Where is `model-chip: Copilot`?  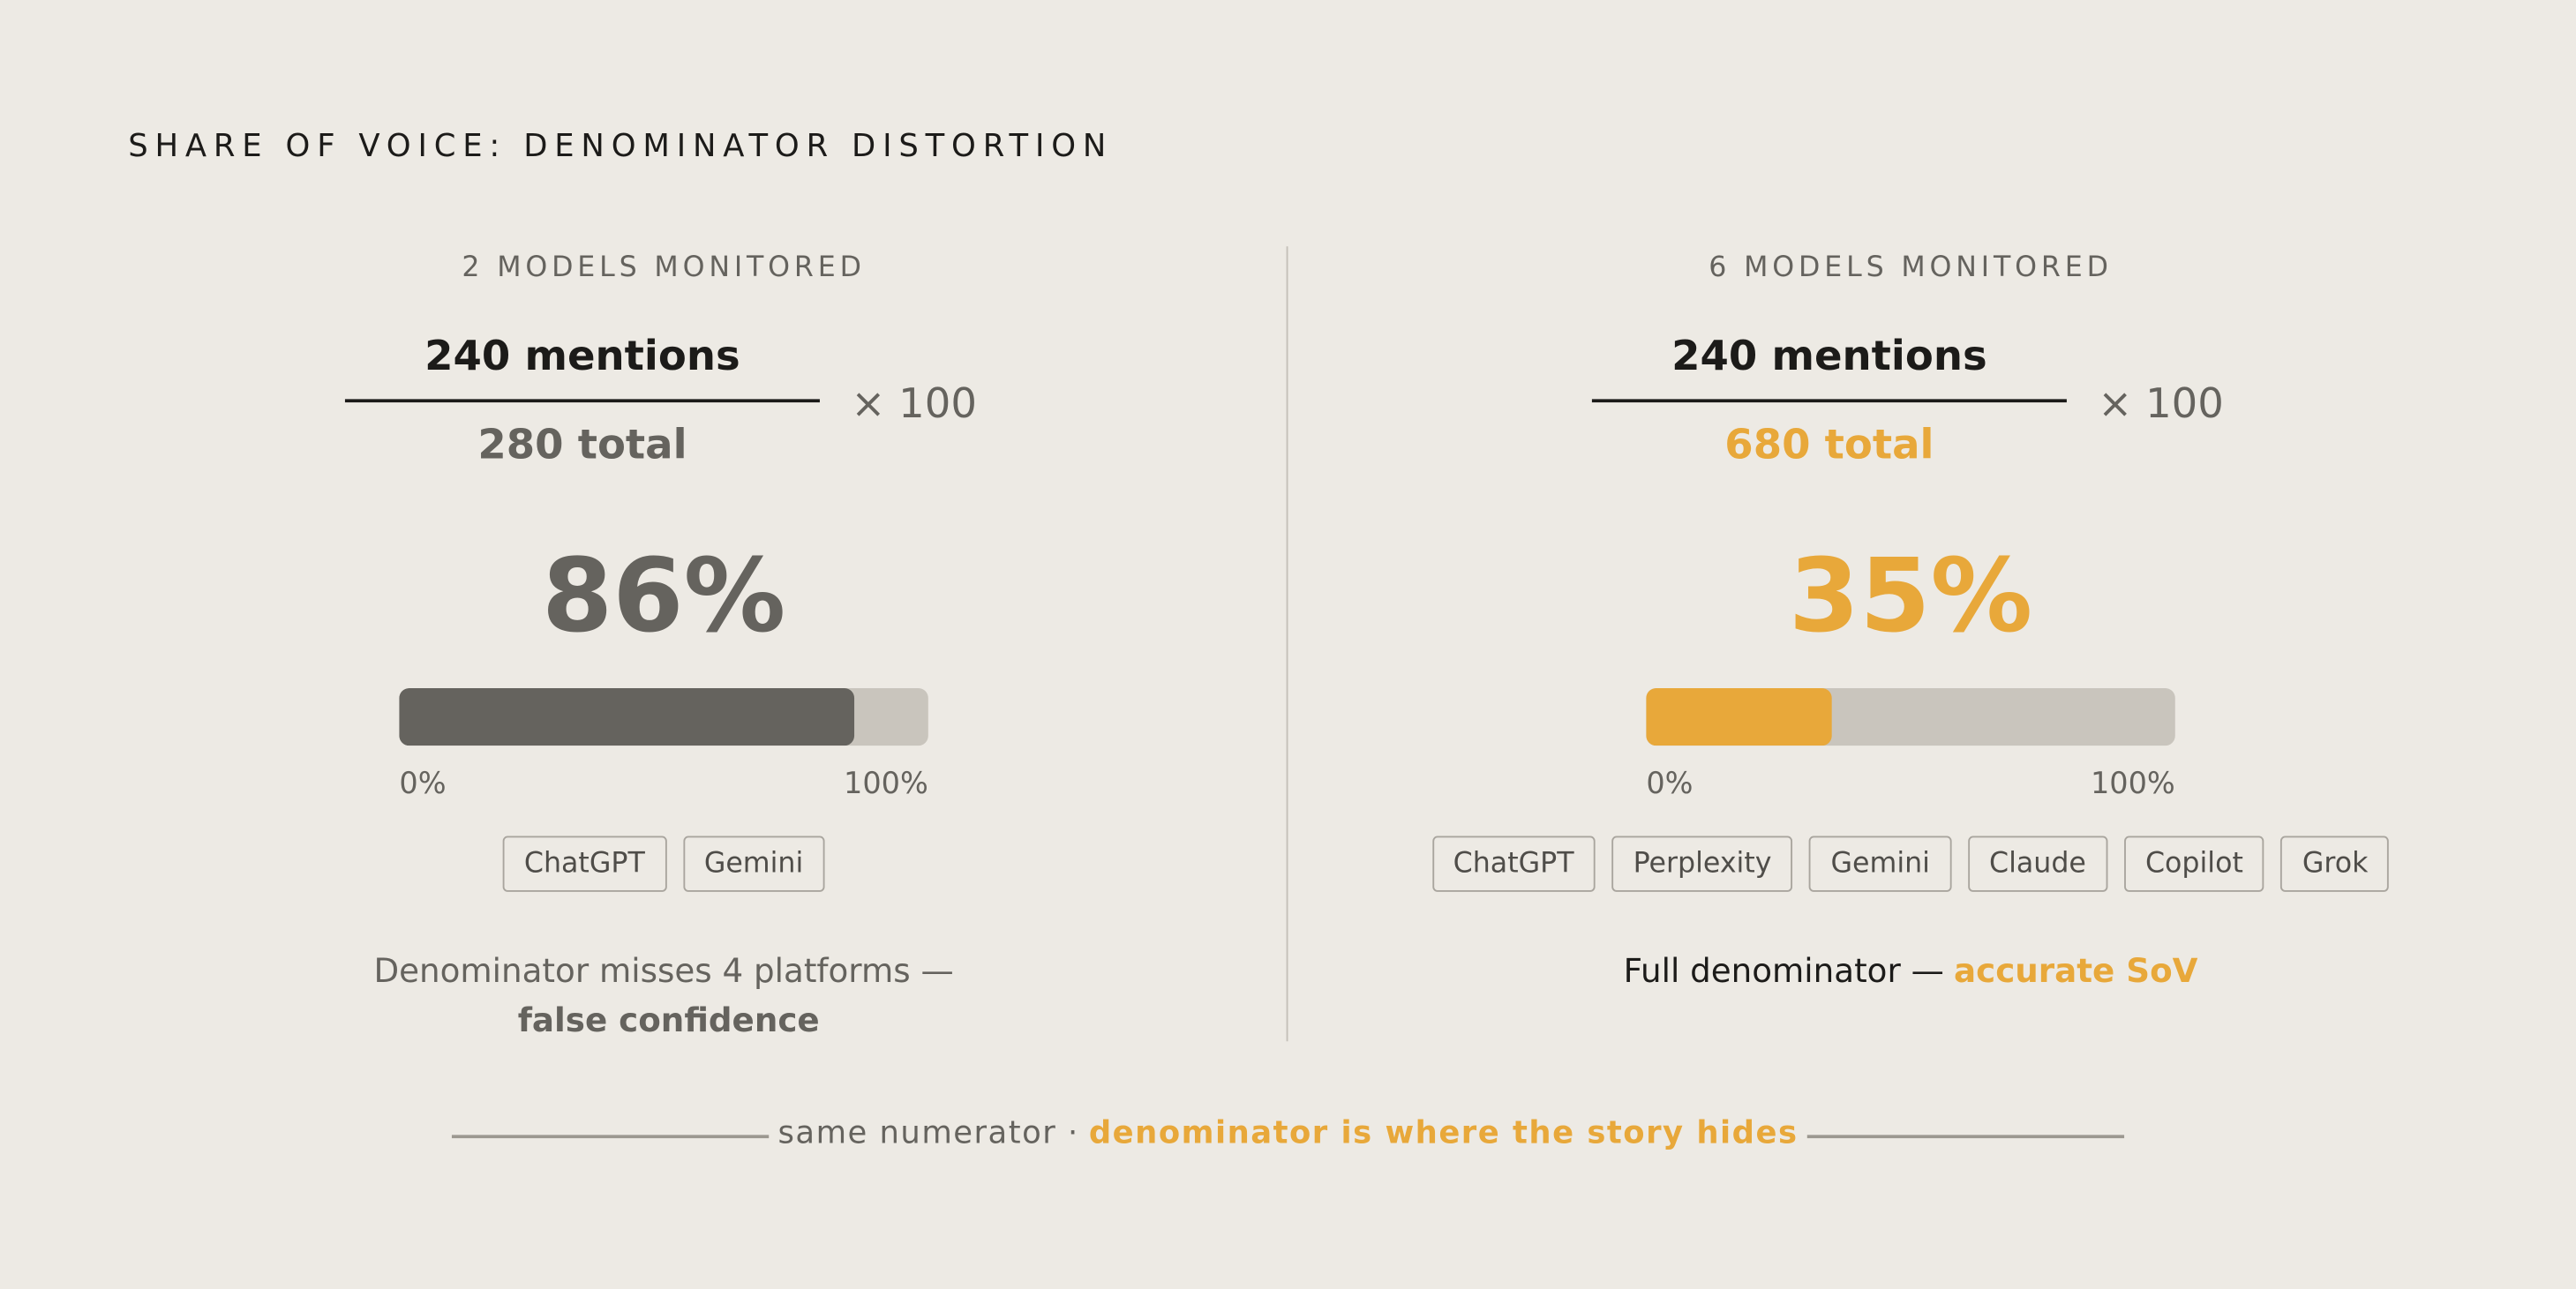 model-chip: Copilot is located at coordinates (2194, 864).